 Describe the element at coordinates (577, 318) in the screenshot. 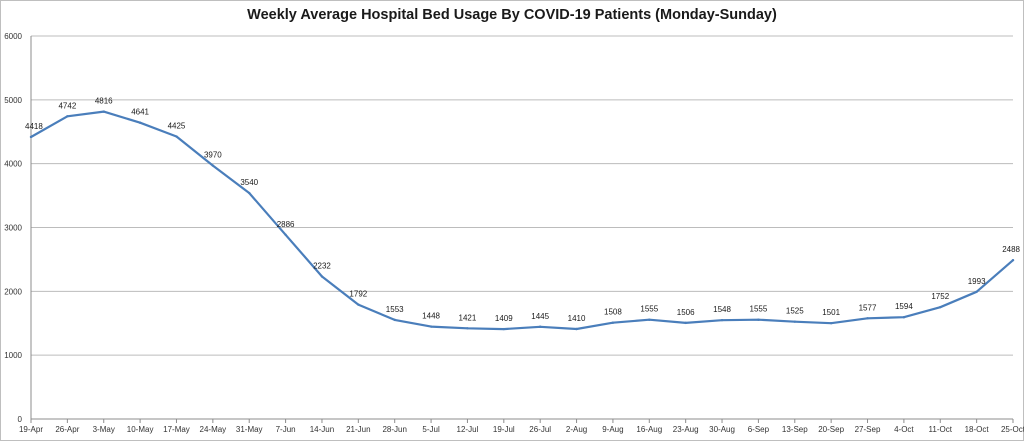

I see `data-label: 1410` at that location.